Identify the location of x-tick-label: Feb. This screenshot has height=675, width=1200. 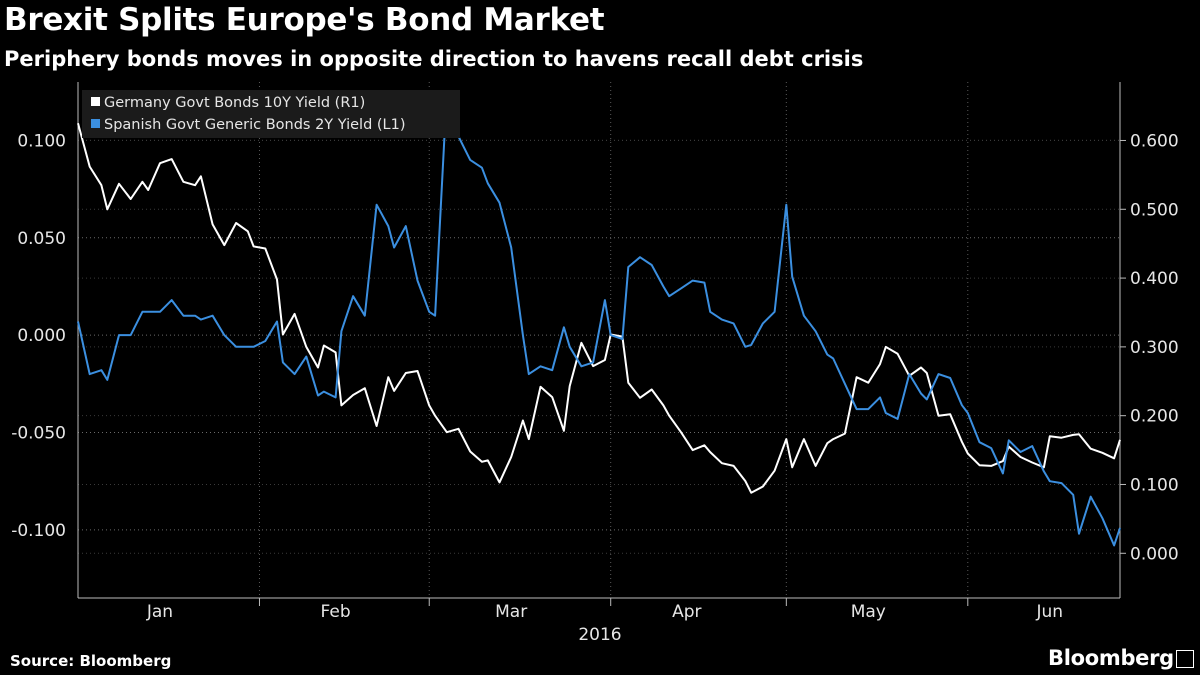
(336, 612).